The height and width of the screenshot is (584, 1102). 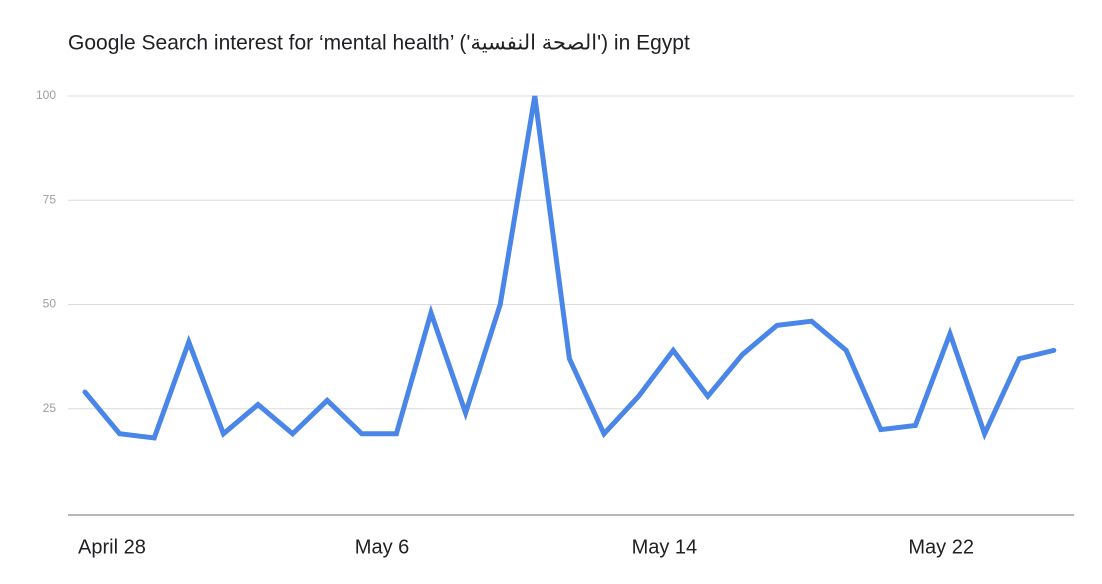 What do you see at coordinates (46, 95) in the screenshot?
I see `y-tick-label: 100` at bounding box center [46, 95].